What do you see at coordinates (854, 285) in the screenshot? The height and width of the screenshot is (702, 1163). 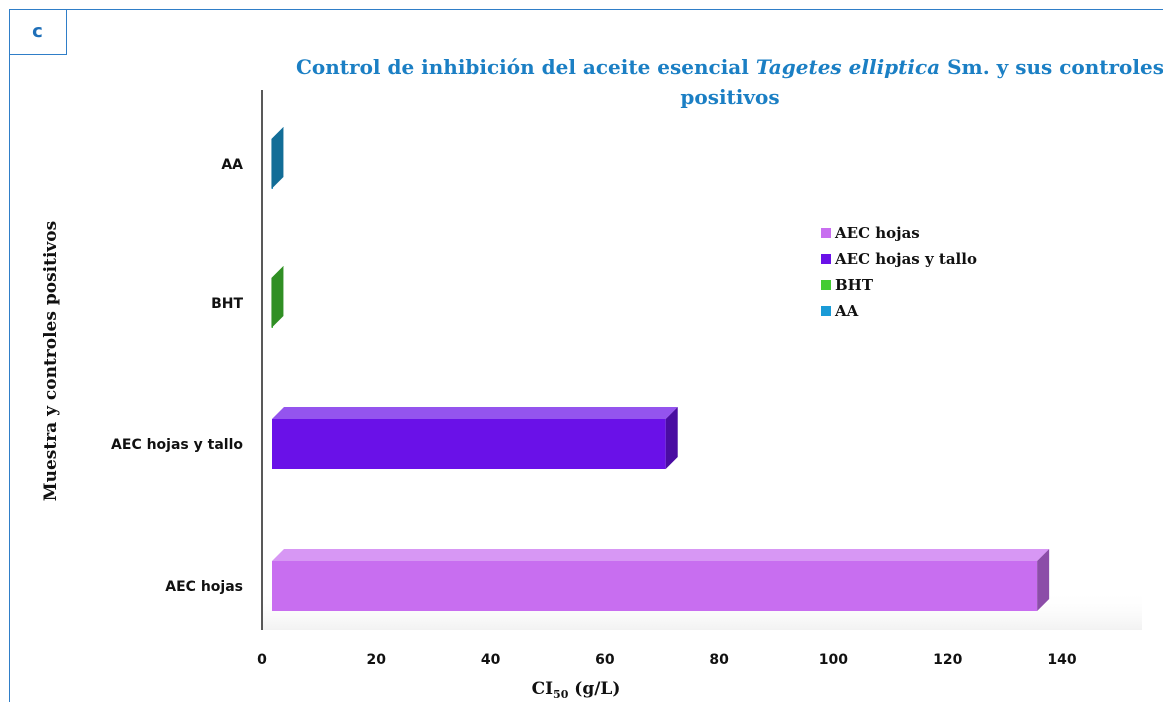 I see `legend-label: BHT` at bounding box center [854, 285].